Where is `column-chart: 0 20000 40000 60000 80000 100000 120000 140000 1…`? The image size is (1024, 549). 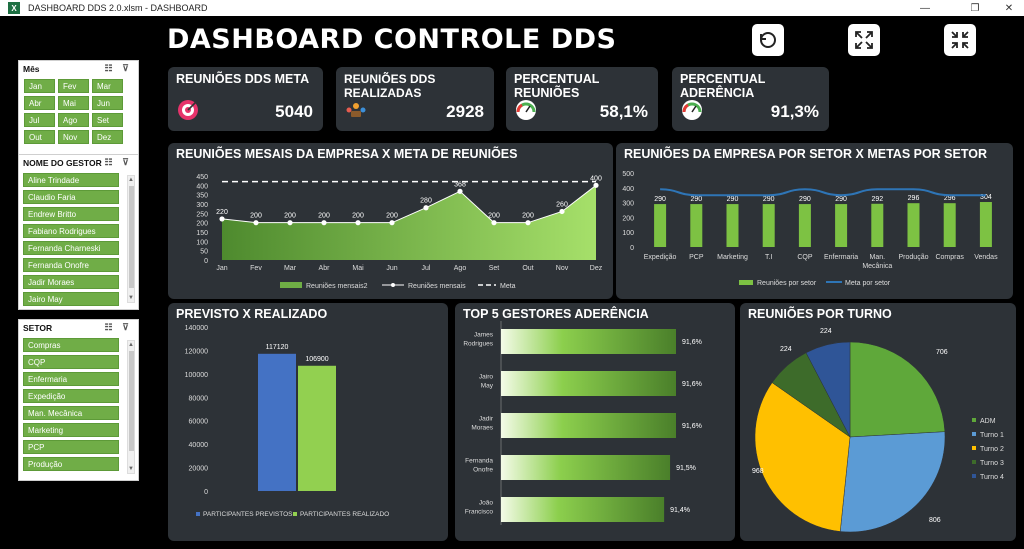 column-chart: 0 20000 40000 60000 80000 100000 120000 140000 1… is located at coordinates (287, 421).